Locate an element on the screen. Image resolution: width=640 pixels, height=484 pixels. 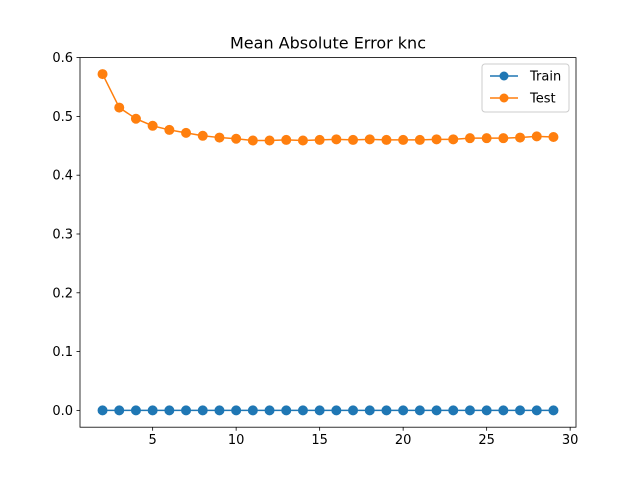
legend-marker-test is located at coordinates (504, 98).